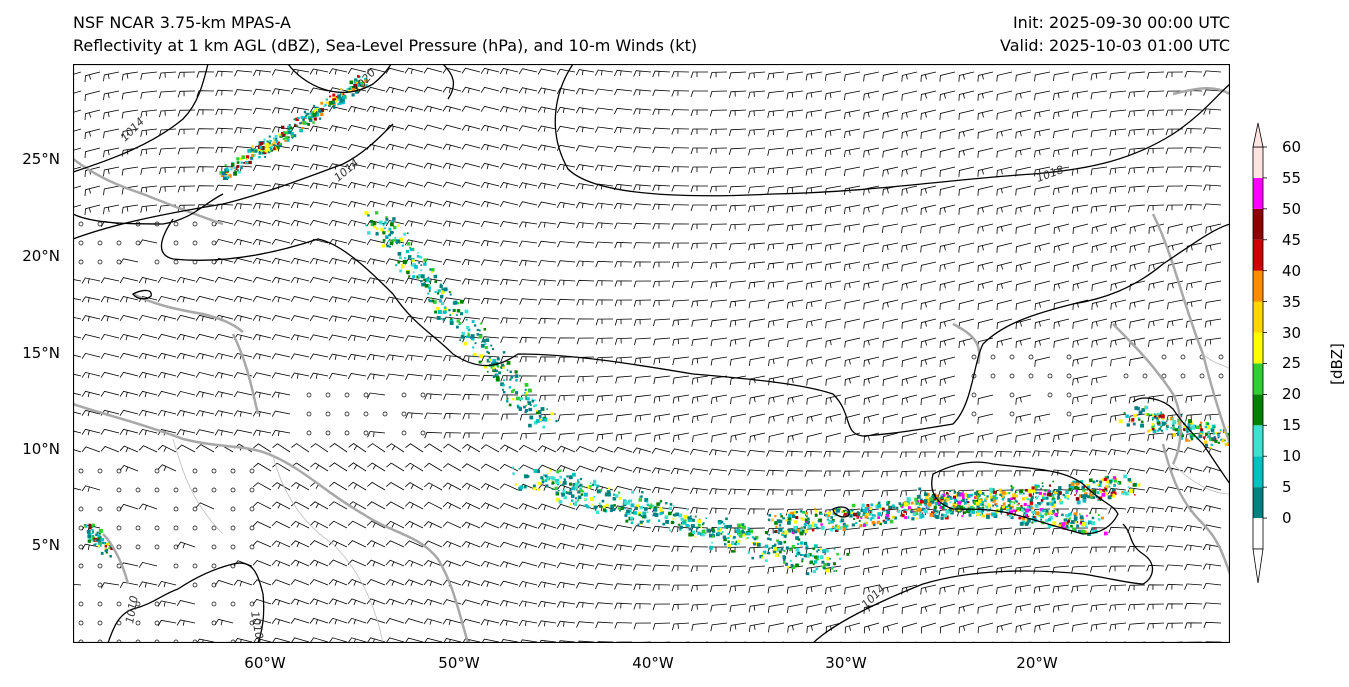 The image size is (1349, 687). I want to click on init-time: Init: 2025-09-30 00:00 UTC, so click(1121, 22).